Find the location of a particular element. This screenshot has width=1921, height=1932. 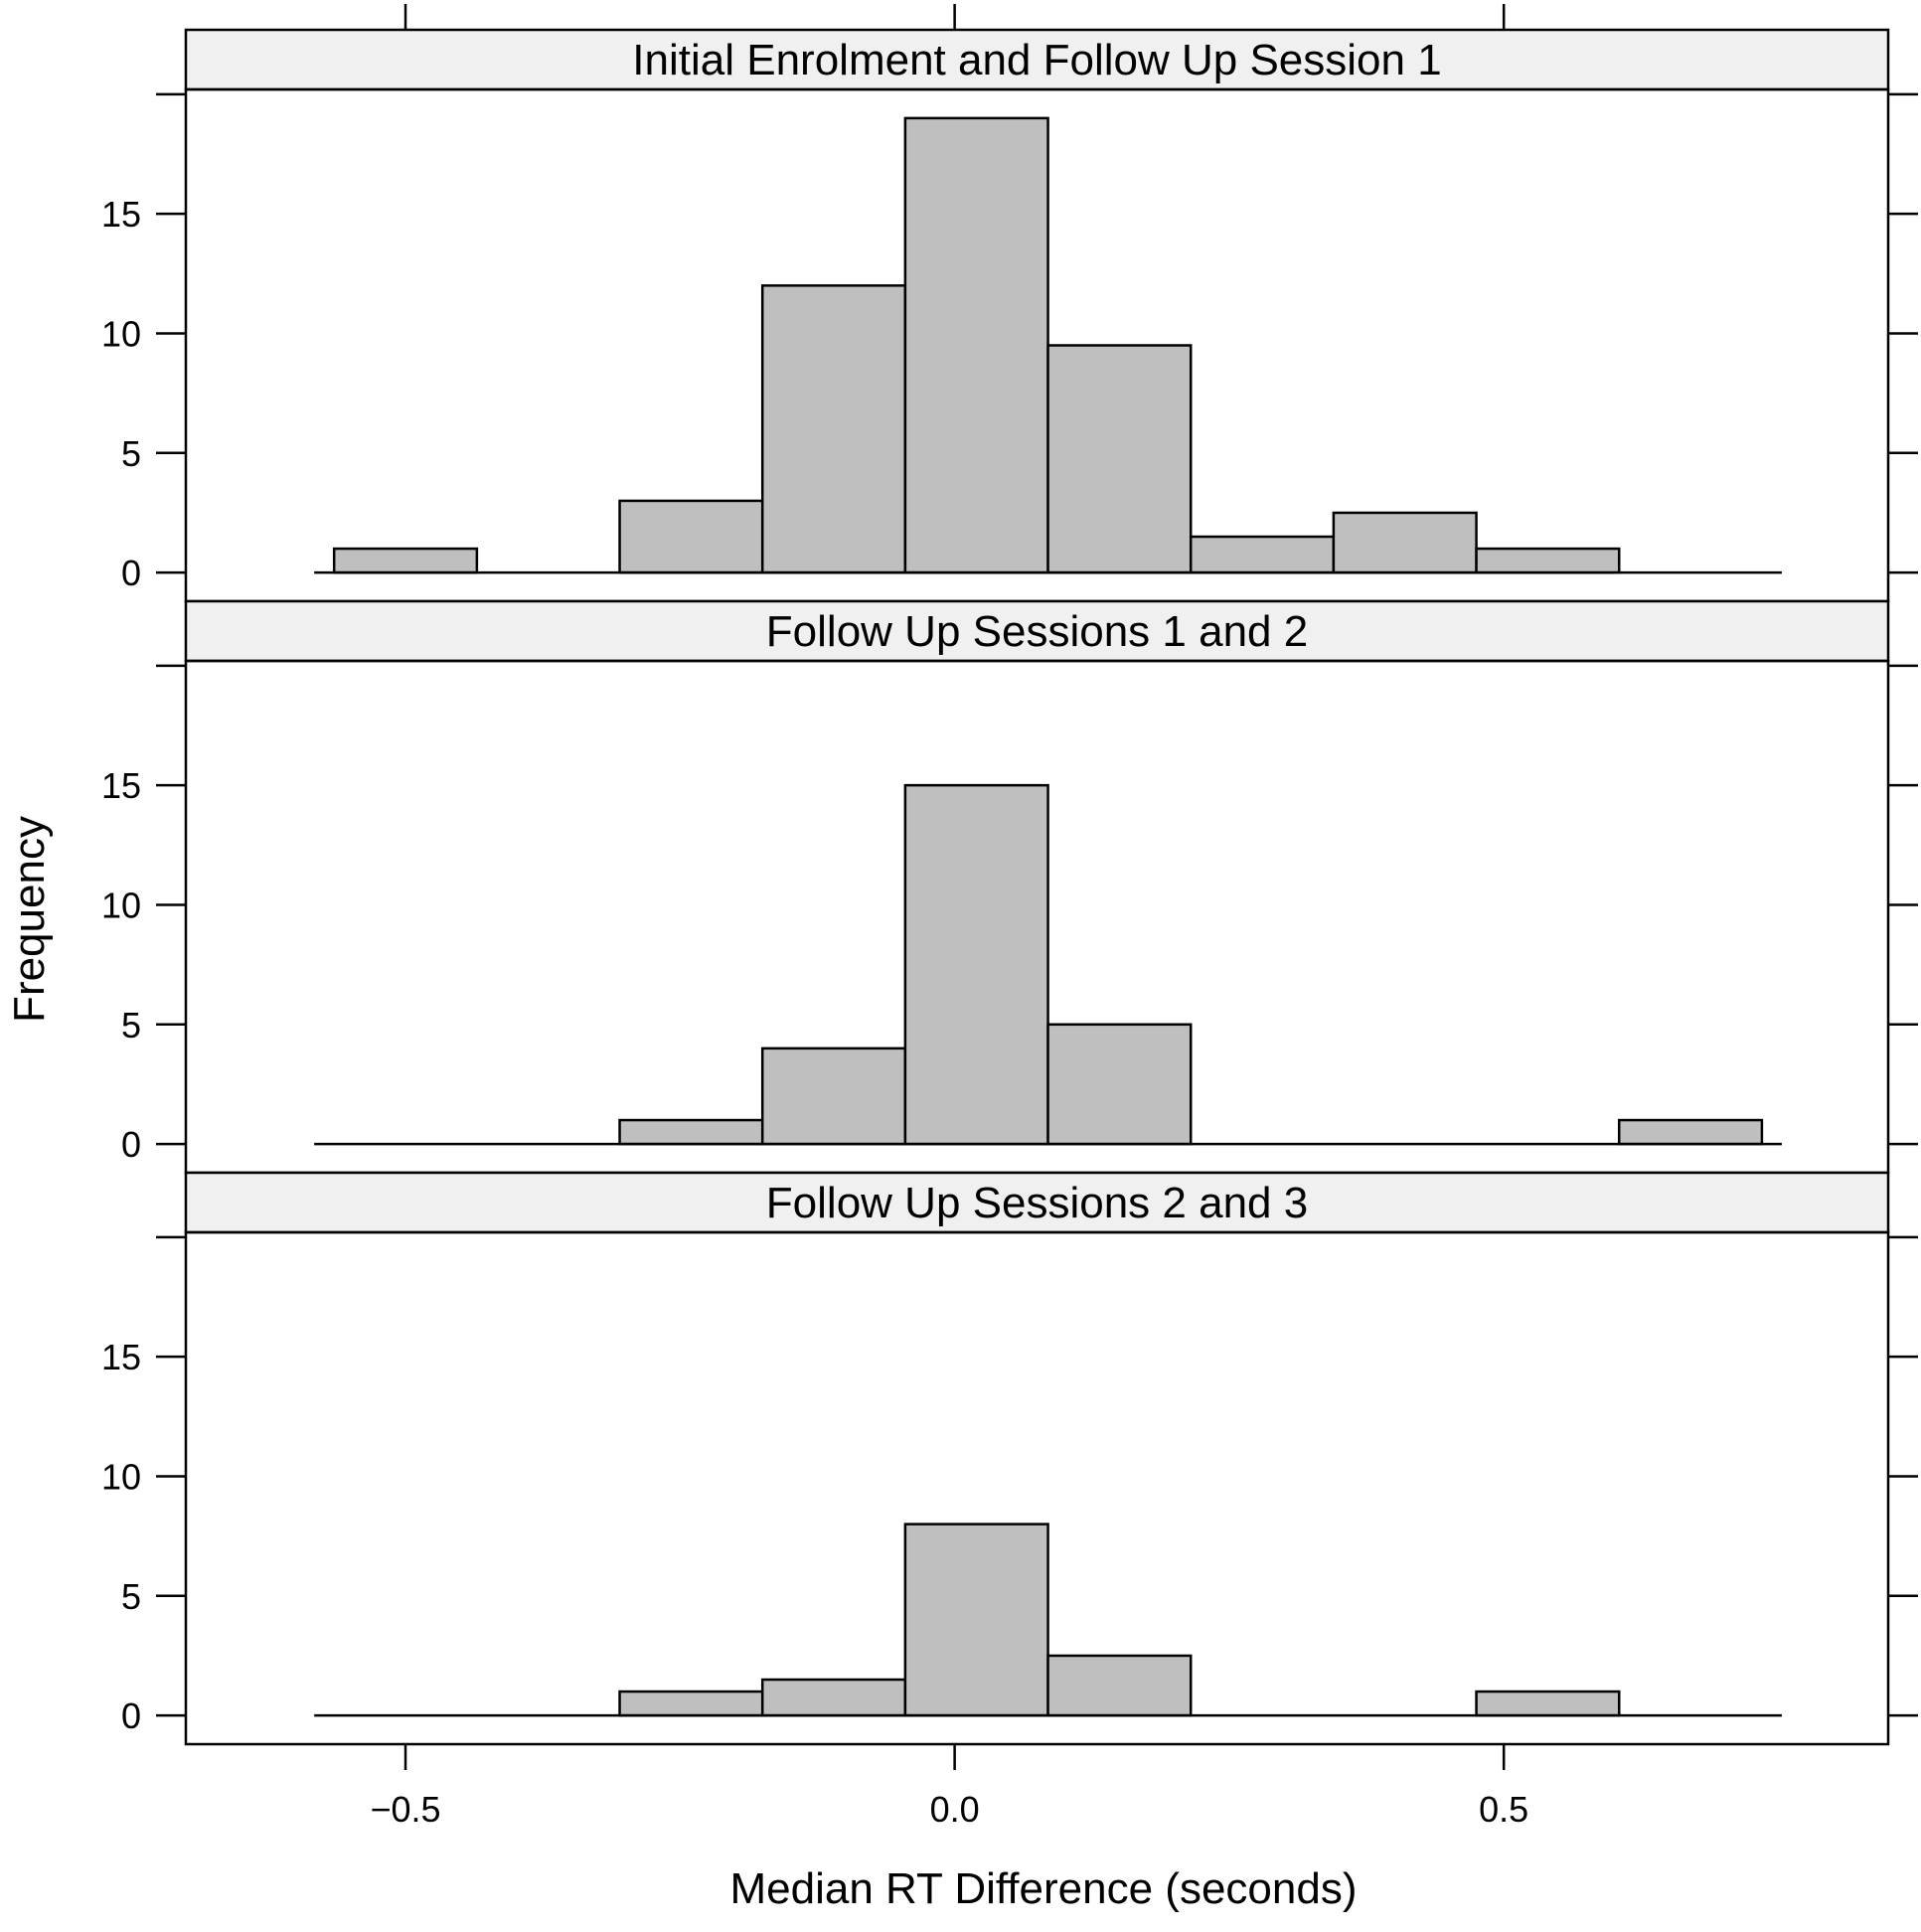

x-axis-title: Median RT Difference (seconds) is located at coordinates (1044, 1888).